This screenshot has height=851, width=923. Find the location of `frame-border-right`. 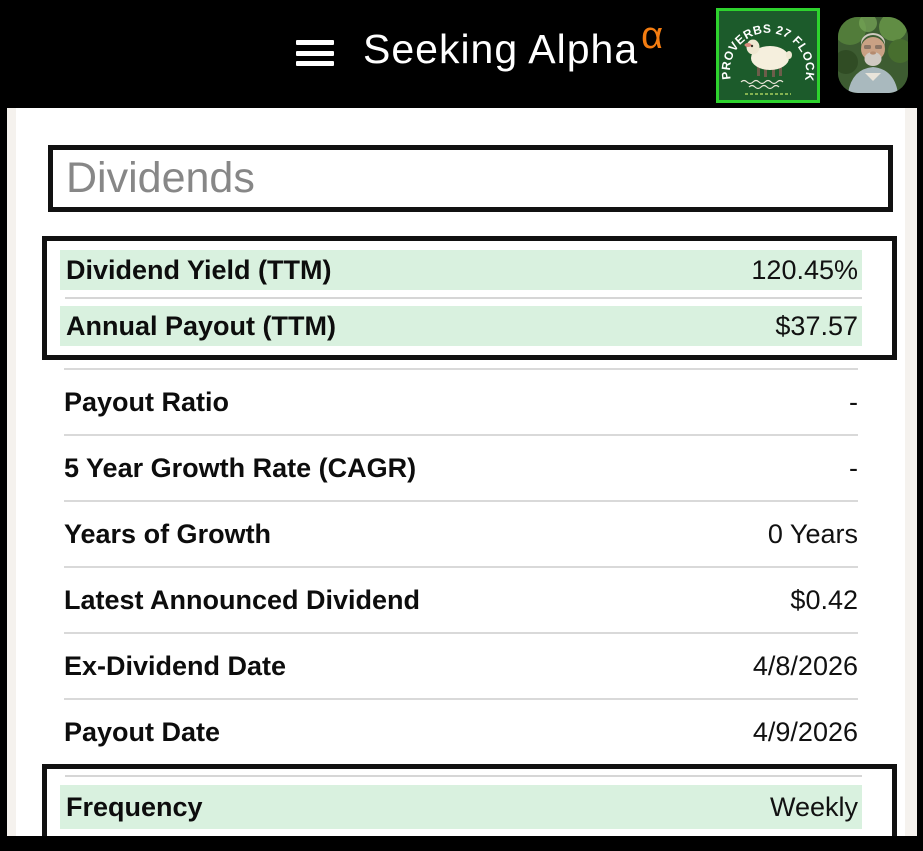

frame-border-right is located at coordinates (920, 425).